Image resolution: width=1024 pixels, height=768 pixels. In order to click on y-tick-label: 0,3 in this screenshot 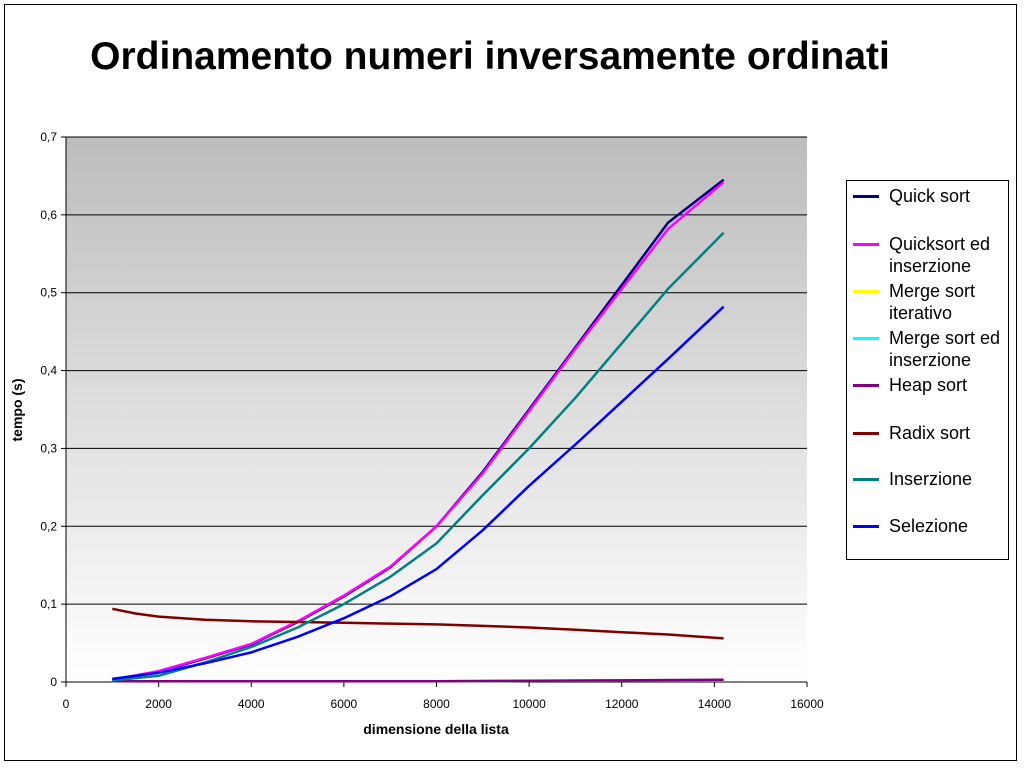, I will do `click(48, 448)`.